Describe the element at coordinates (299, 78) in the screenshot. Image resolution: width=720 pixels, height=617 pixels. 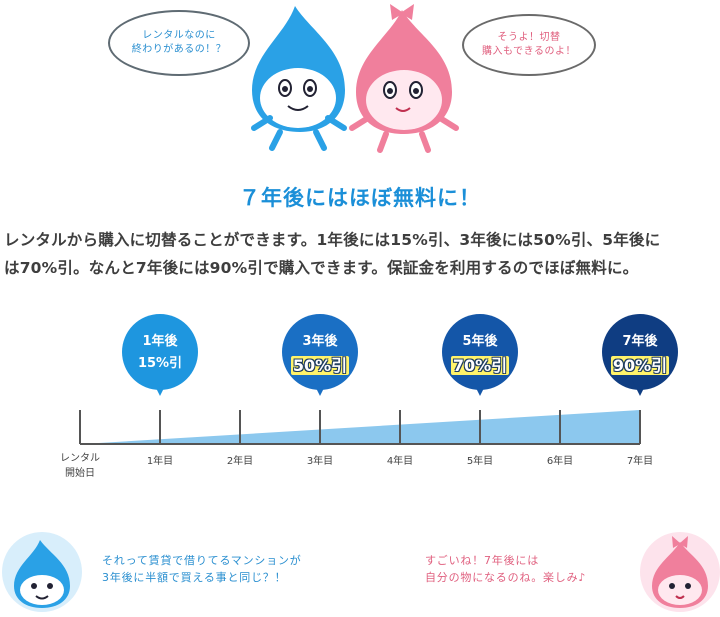
I see `blue-character-icon` at that location.